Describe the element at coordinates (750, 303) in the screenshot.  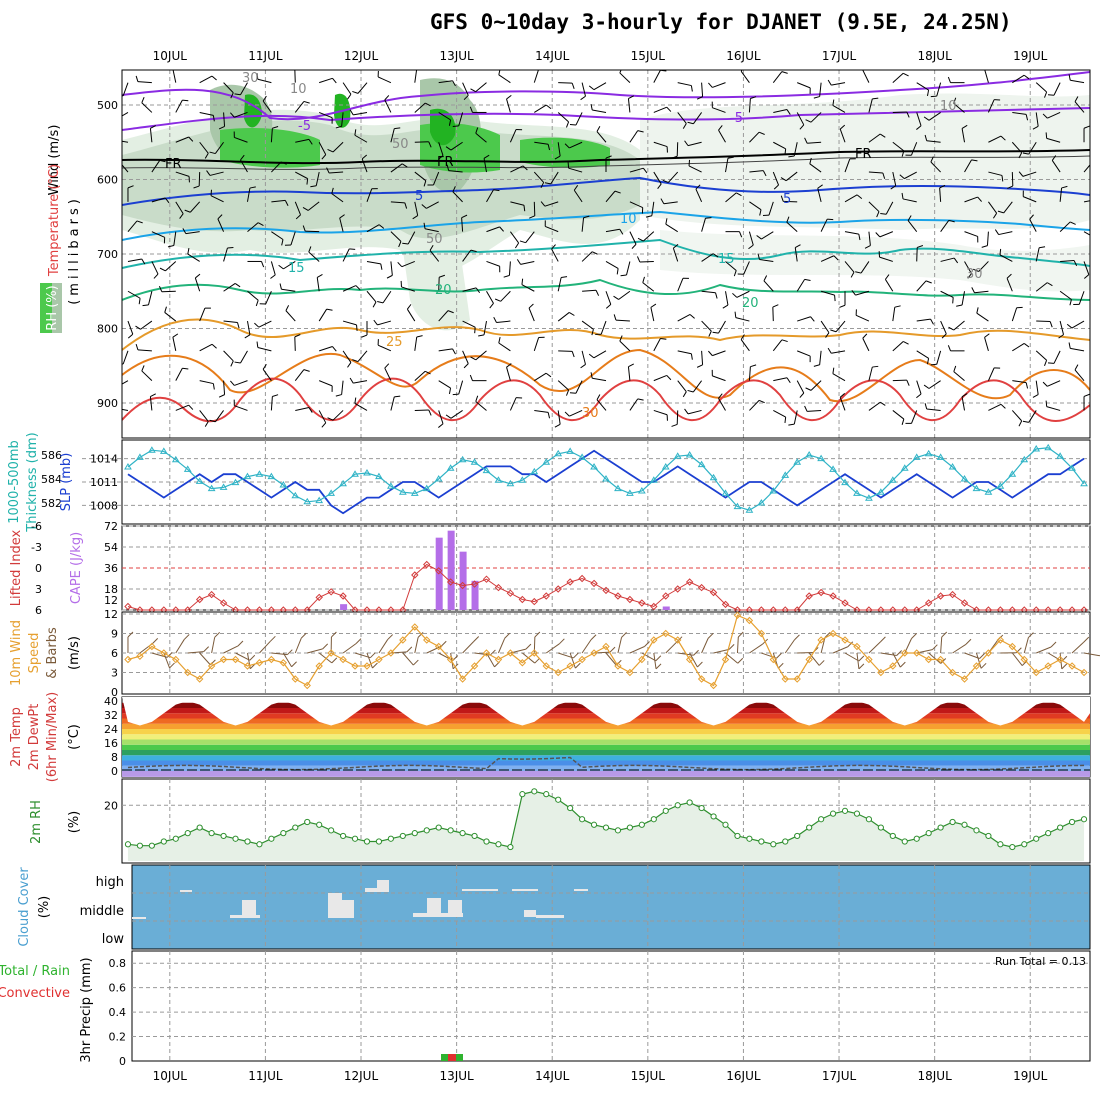
I see `isotherm-label: 20` at that location.